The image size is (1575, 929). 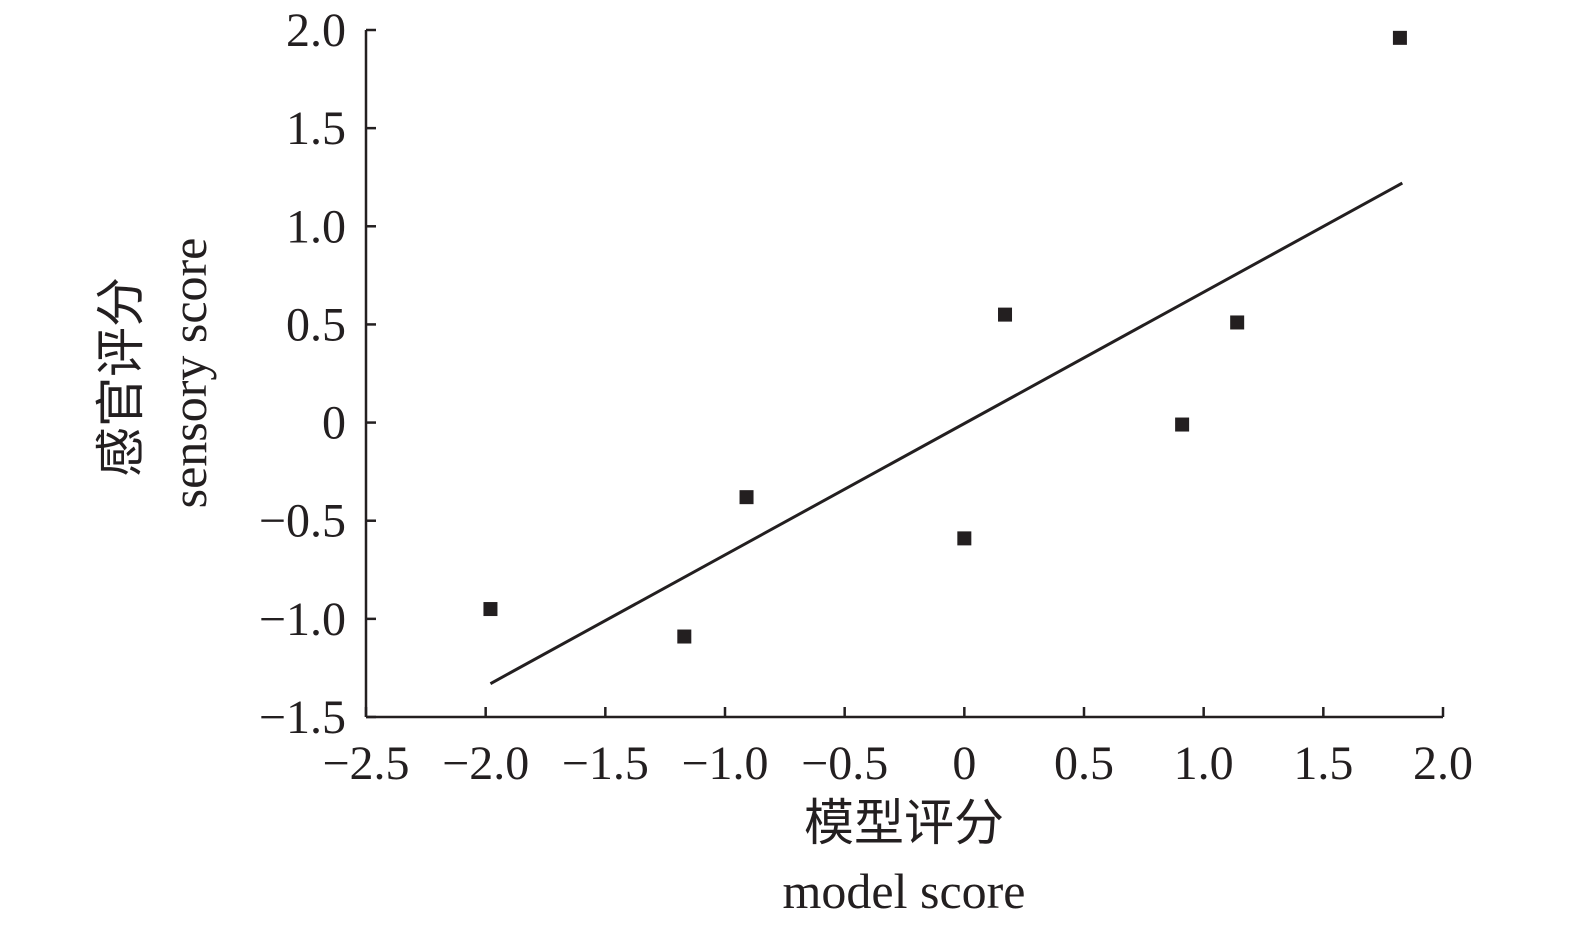 What do you see at coordinates (316, 324) in the screenshot?
I see `y-tick-label: 0.5` at bounding box center [316, 324].